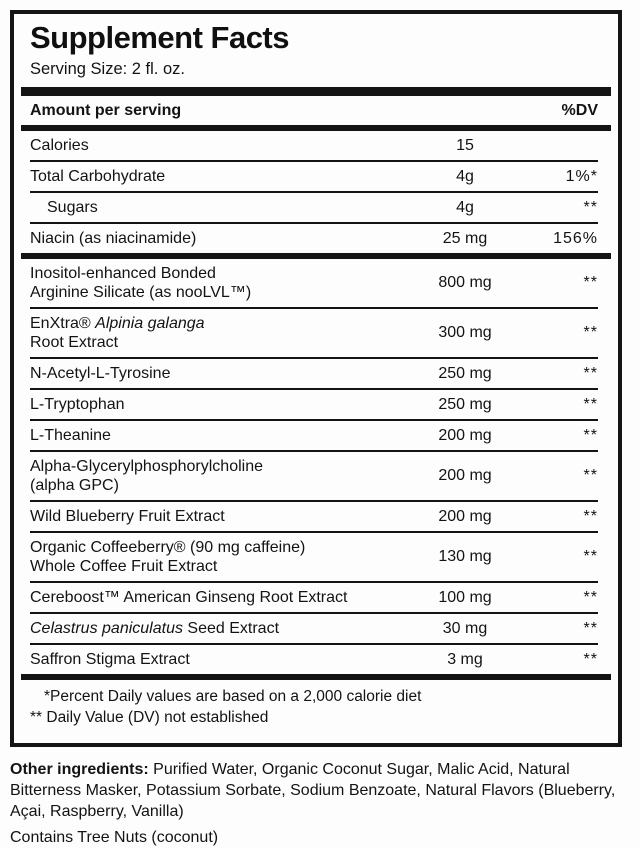  I want to click on nutrient-name: Total Carbohydrate, so click(98, 176).